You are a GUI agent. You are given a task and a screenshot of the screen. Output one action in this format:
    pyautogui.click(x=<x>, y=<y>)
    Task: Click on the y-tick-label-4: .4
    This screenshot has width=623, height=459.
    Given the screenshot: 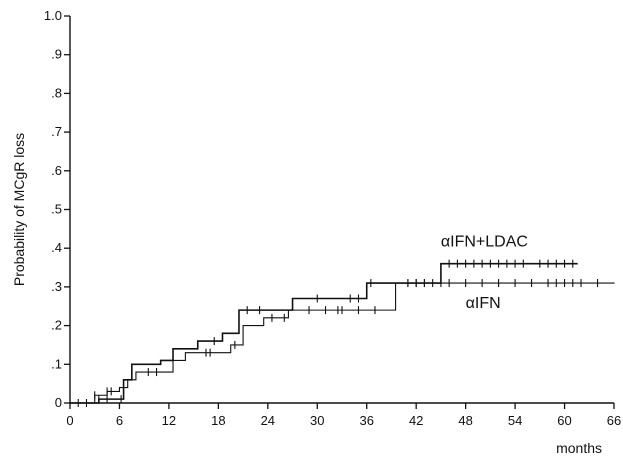 What is the action you would take?
    pyautogui.click(x=56, y=247)
    